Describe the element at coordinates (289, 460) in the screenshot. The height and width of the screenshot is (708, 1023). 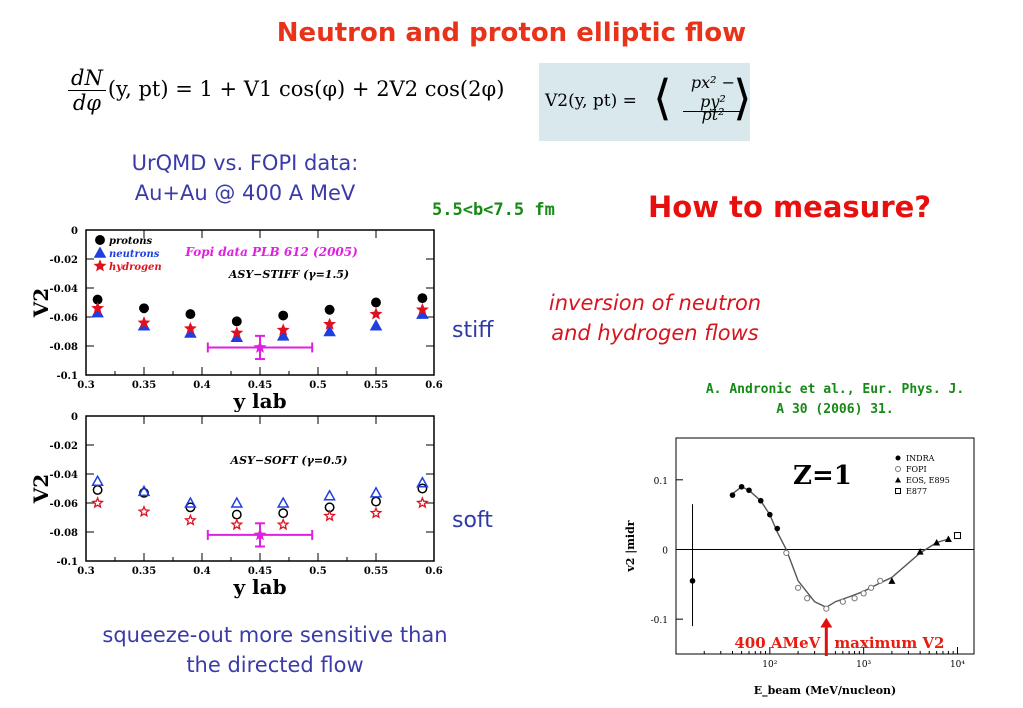
I see `eos-annotation: ASY−SOFT (γ=0.5)` at that location.